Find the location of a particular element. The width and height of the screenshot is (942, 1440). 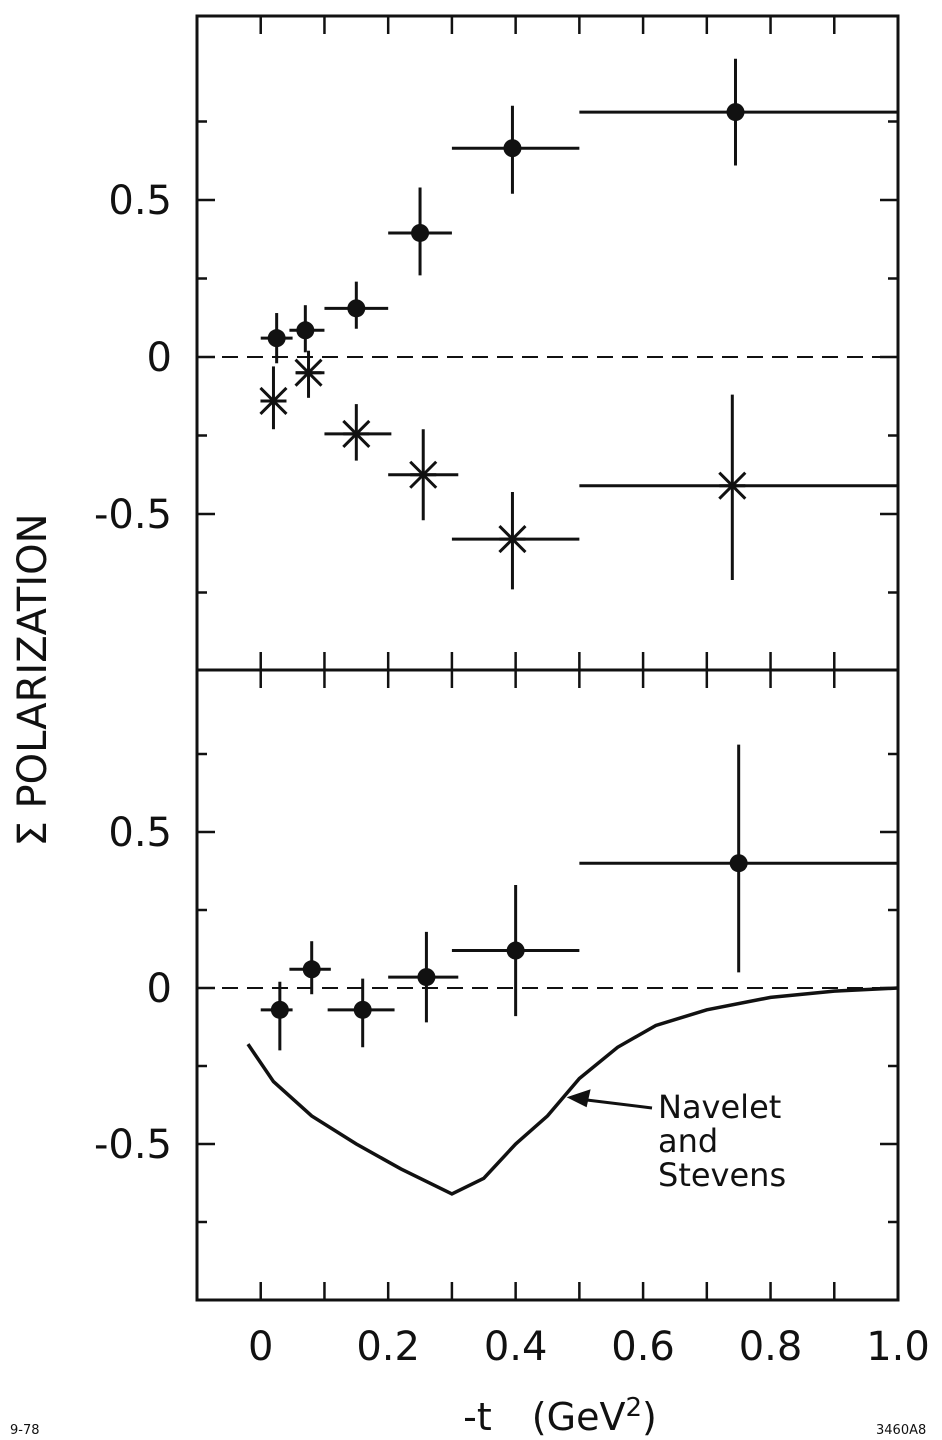

annotation-text-line: Navelet is located at coordinates (719, 1107).